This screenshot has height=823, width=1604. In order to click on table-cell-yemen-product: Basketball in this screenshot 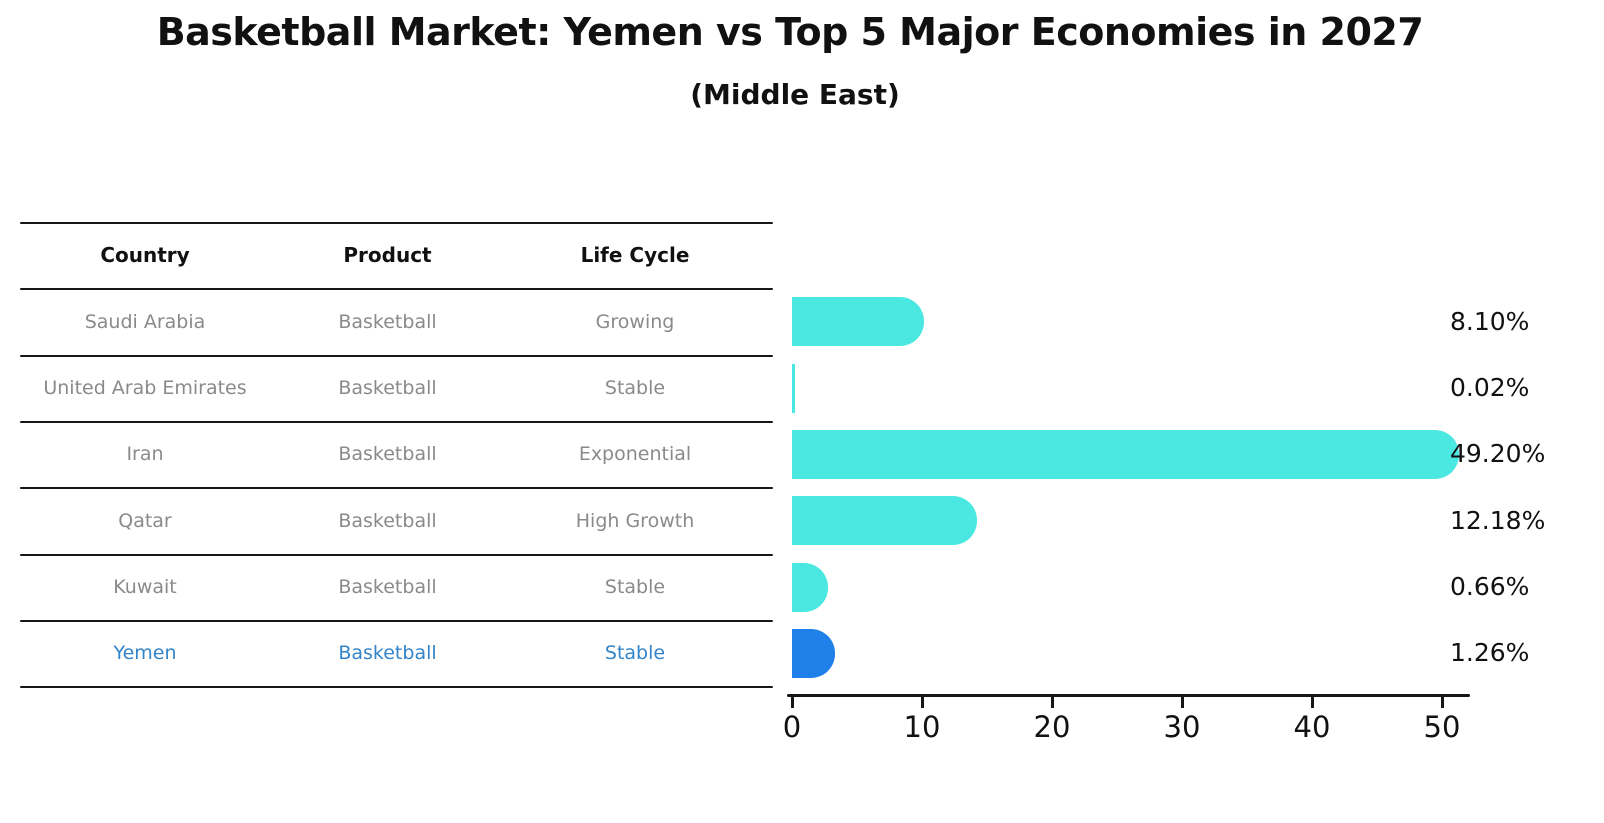, I will do `click(387, 653)`.